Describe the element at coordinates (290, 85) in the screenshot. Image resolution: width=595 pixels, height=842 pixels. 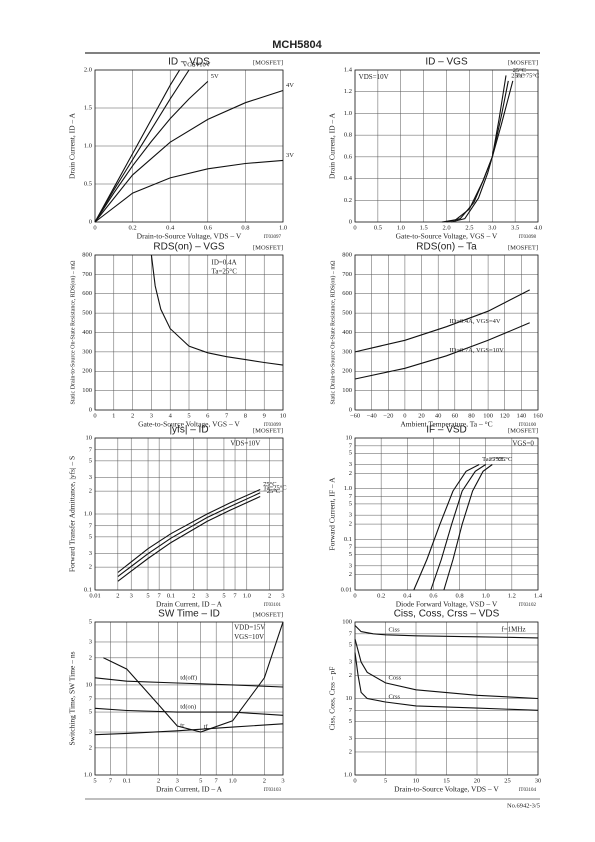
I see `series-label: 4V` at that location.